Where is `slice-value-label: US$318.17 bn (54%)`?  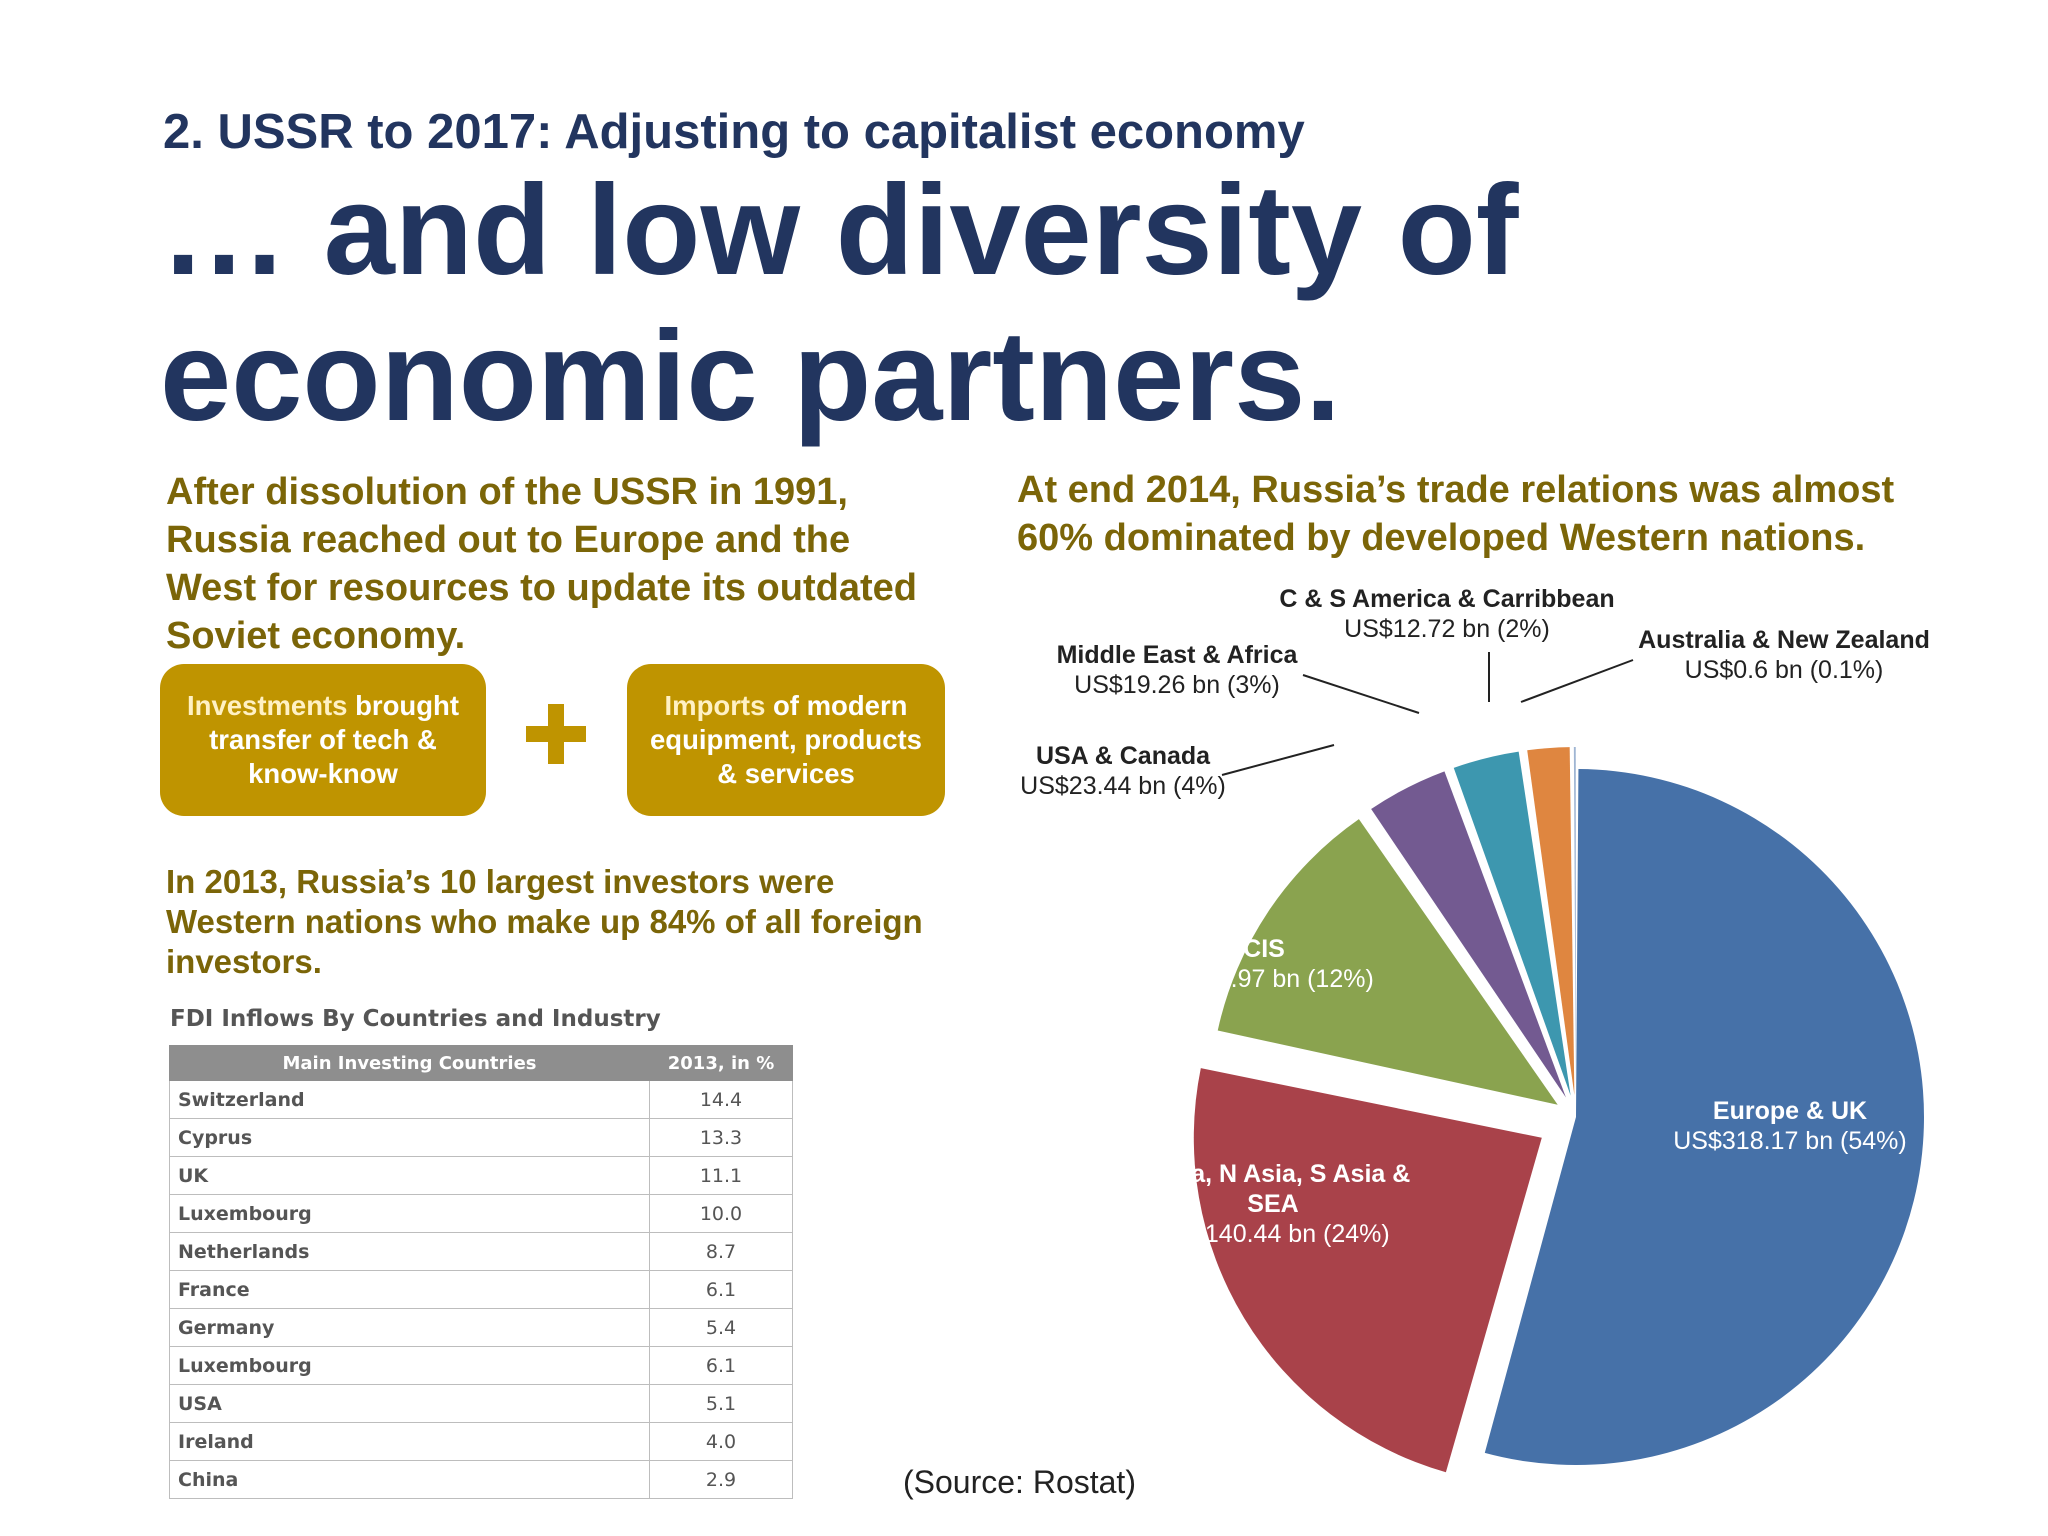
slice-value-label: US$318.17 bn (54%) is located at coordinates (1789, 1141).